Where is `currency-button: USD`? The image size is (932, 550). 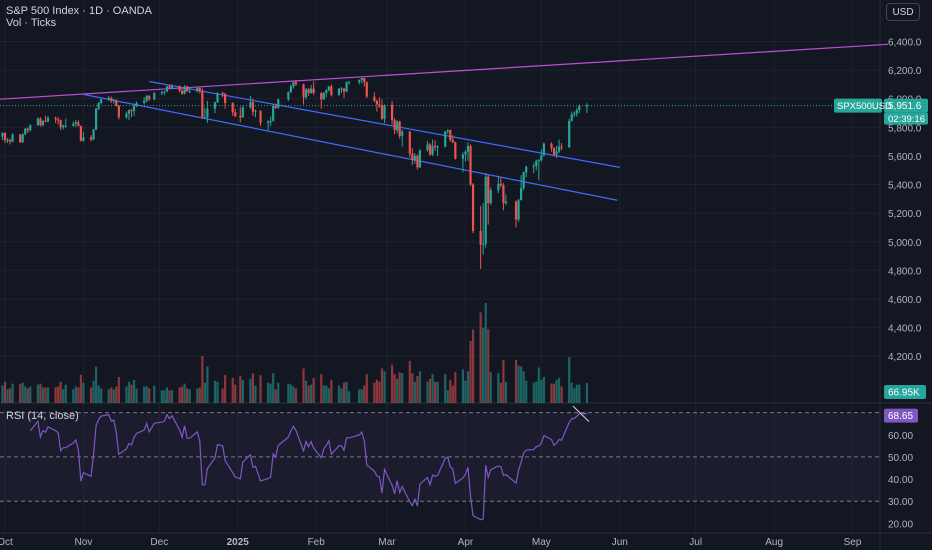
currency-button: USD is located at coordinates (903, 12).